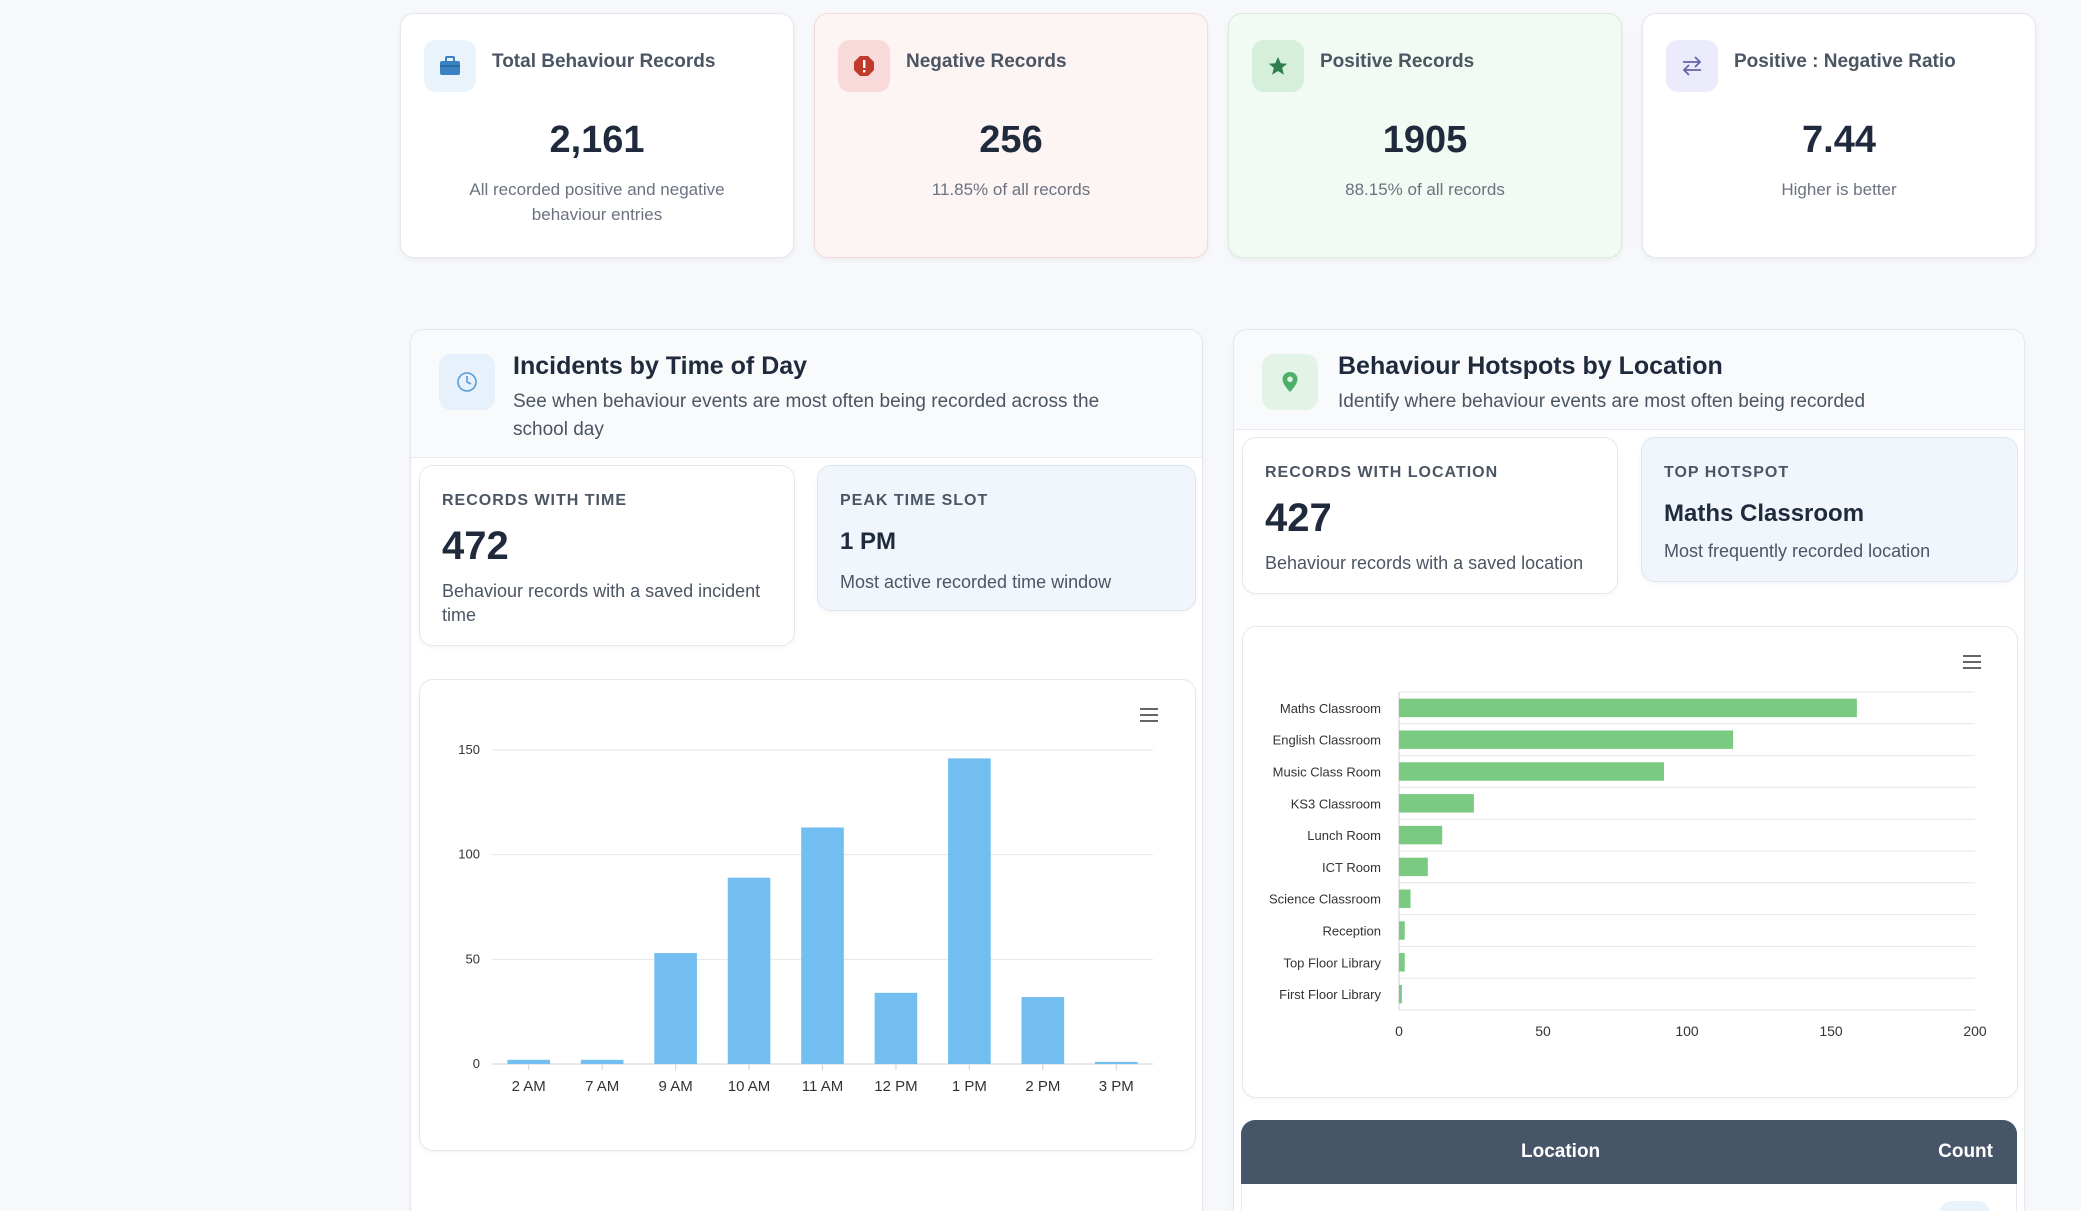 The width and height of the screenshot is (2081, 1211). What do you see at coordinates (1764, 513) in the screenshot?
I see `card-value: Maths Classroom` at bounding box center [1764, 513].